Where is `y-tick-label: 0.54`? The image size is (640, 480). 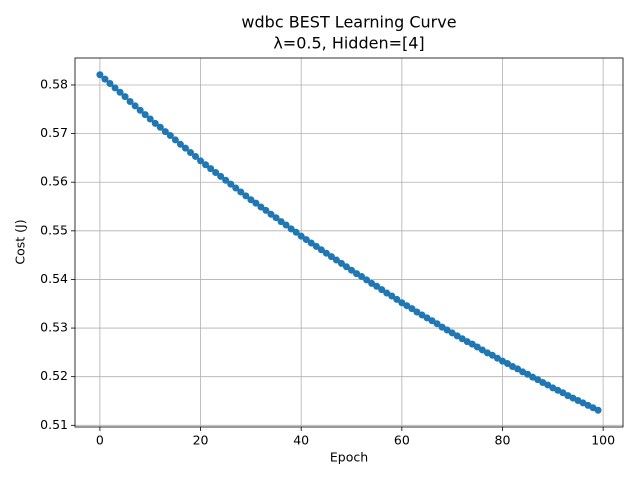
y-tick-label: 0.54 is located at coordinates (54, 278).